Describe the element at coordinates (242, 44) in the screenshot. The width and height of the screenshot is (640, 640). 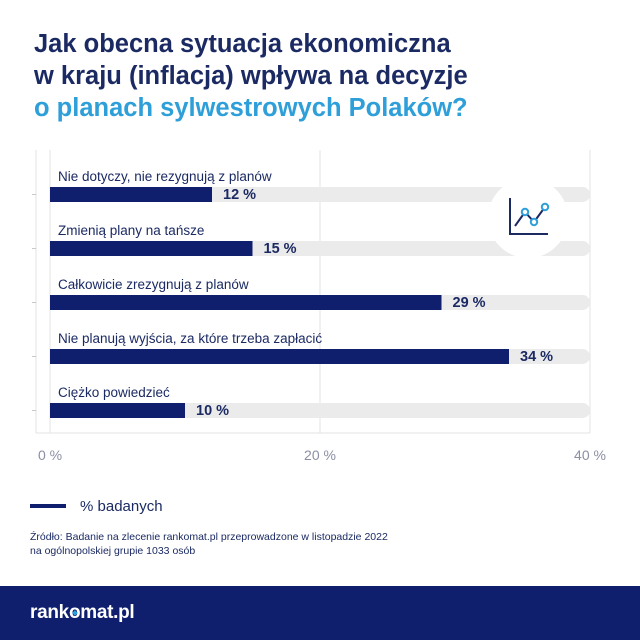
I see `title-line-1: Jak obecna sytuacja ekonomiczna` at that location.